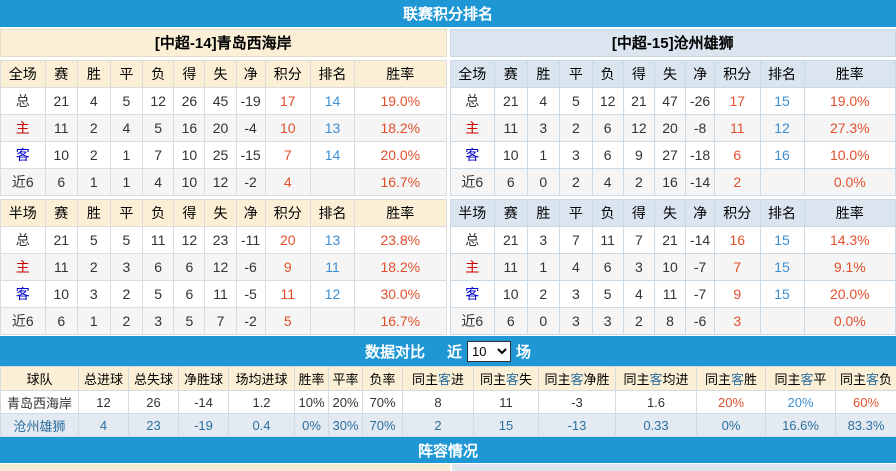 The image size is (896, 471). What do you see at coordinates (700, 155) in the screenshot?
I see `stat-cell: -18` at bounding box center [700, 155].